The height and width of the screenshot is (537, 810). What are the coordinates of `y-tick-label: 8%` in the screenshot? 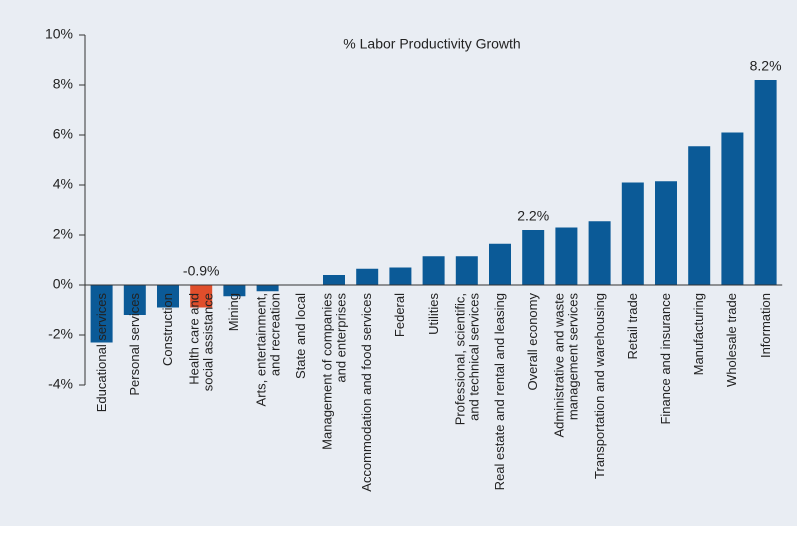 It's located at (63, 84).